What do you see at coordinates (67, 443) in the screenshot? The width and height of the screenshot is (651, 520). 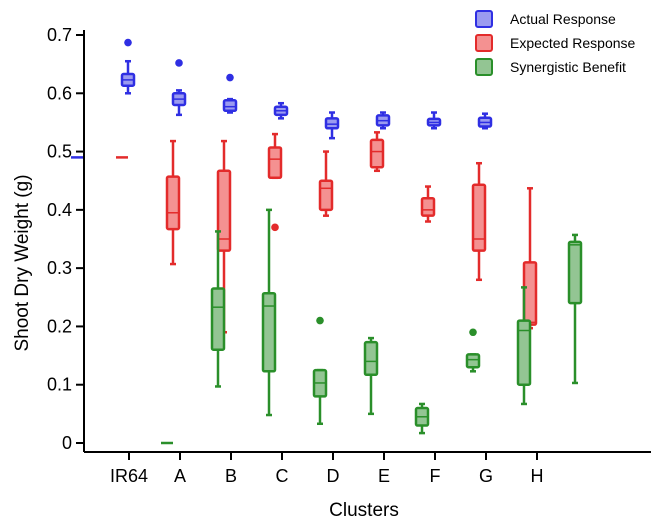 I see `y-tick-label-0: 0` at bounding box center [67, 443].